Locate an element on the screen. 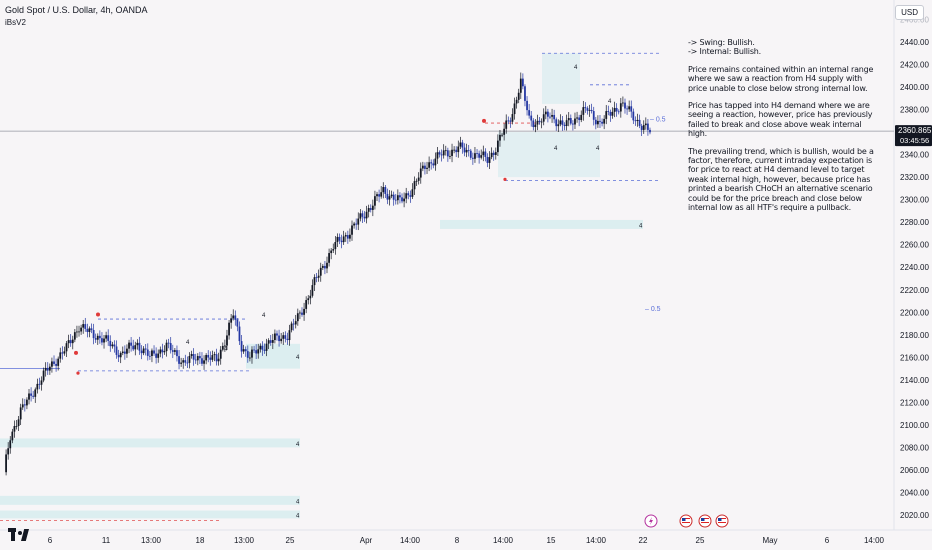  symbol-title: Gold Spot / U.S. Dollar, 4h, OANDA is located at coordinates (76, 10).